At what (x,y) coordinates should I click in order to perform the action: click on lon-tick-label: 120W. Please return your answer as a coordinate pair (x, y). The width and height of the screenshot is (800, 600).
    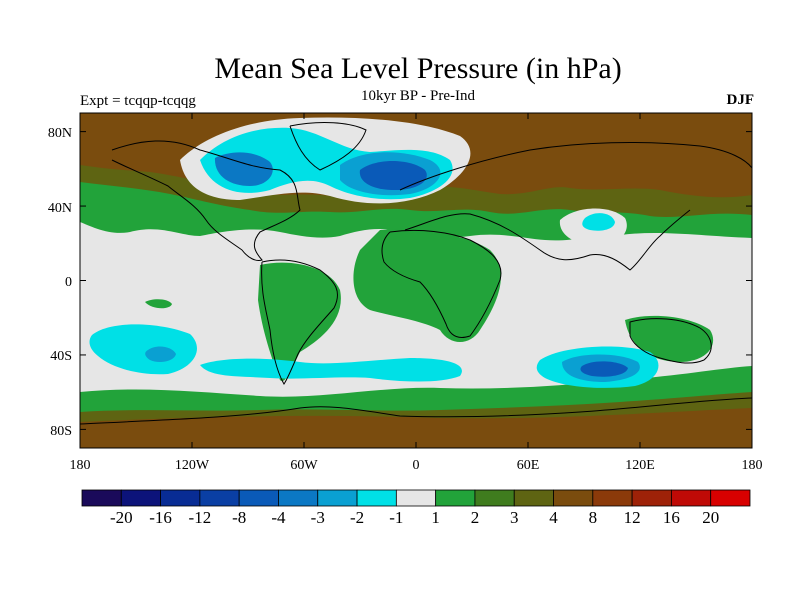
    Looking at the image, I should click on (192, 465).